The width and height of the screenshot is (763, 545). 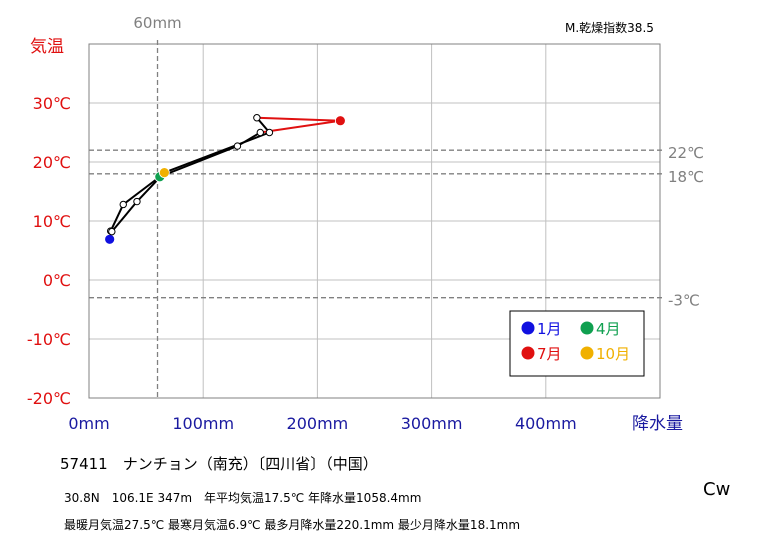 What do you see at coordinates (88, 423) in the screenshot?
I see `x-tick-label: 0mm` at bounding box center [88, 423].